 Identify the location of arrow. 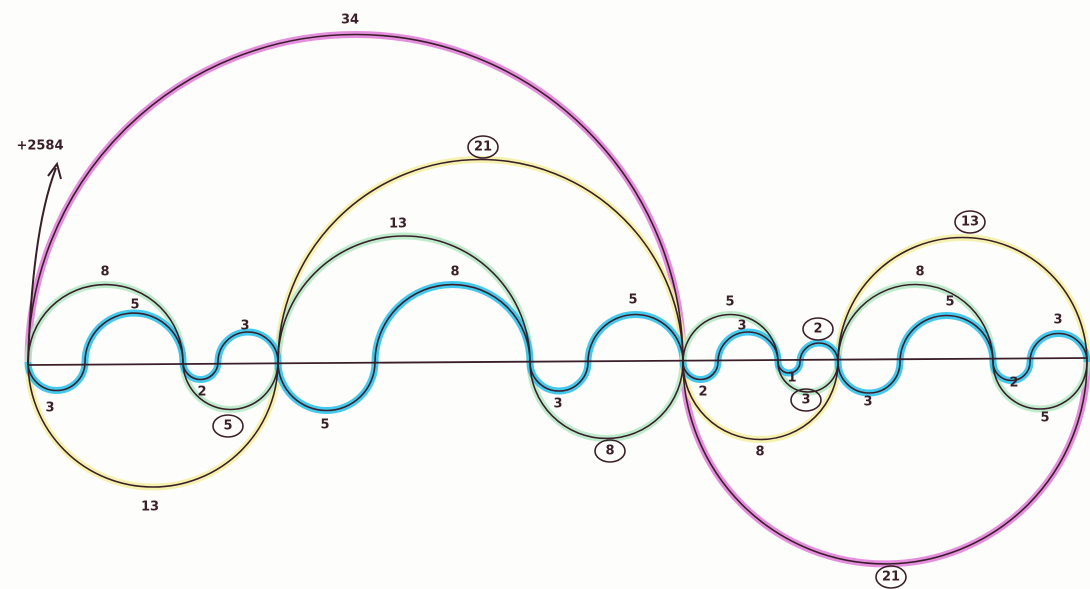
(42, 266).